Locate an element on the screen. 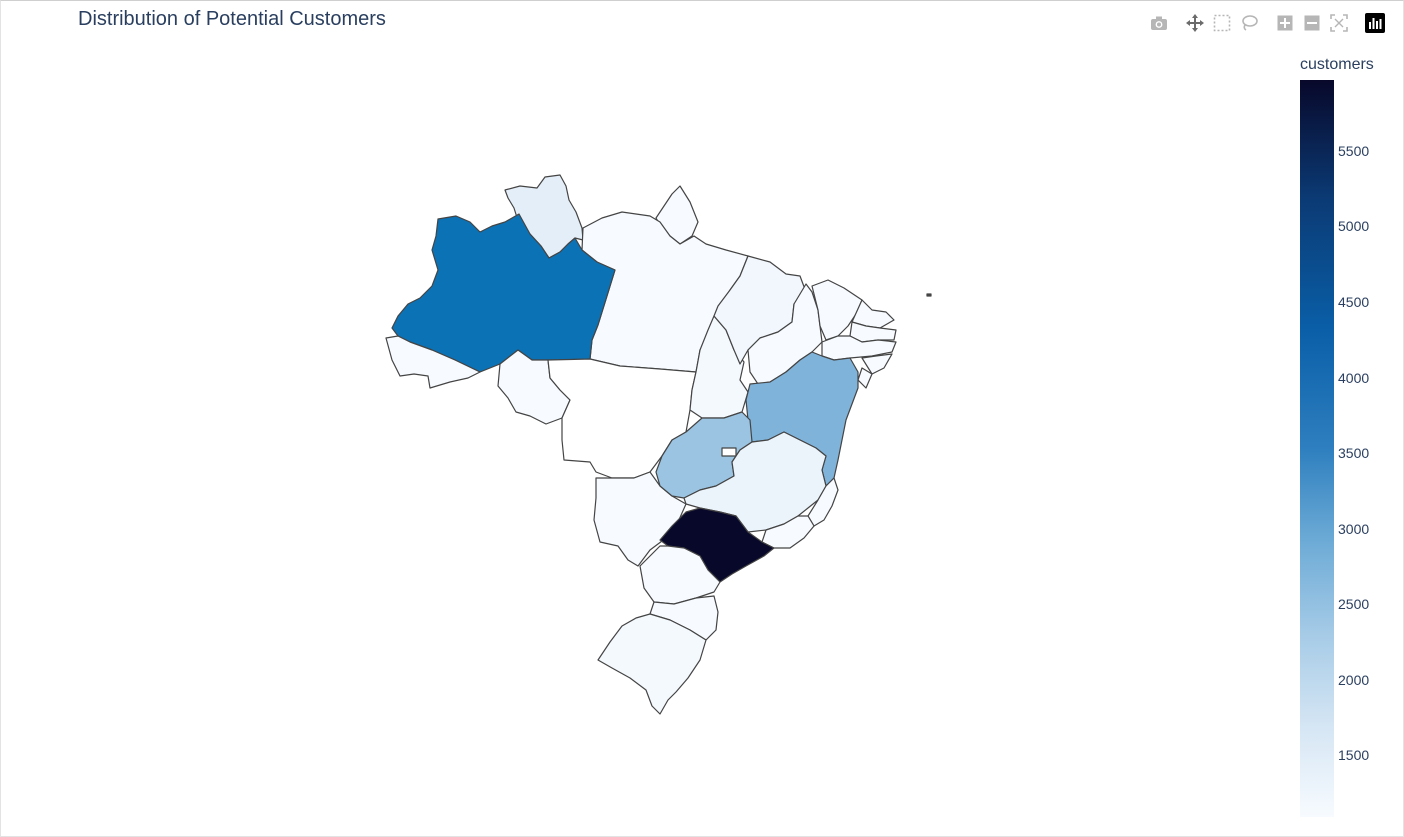 The width and height of the screenshot is (1404, 837). state-distrito-federal is located at coordinates (729, 452).